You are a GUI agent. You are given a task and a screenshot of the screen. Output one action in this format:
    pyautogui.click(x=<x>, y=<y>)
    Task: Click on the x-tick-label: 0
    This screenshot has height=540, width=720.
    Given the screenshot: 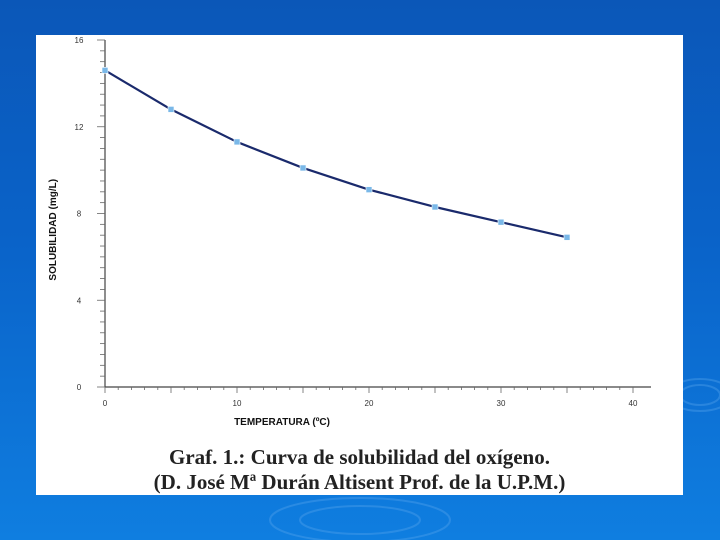 What is the action you would take?
    pyautogui.click(x=105, y=403)
    